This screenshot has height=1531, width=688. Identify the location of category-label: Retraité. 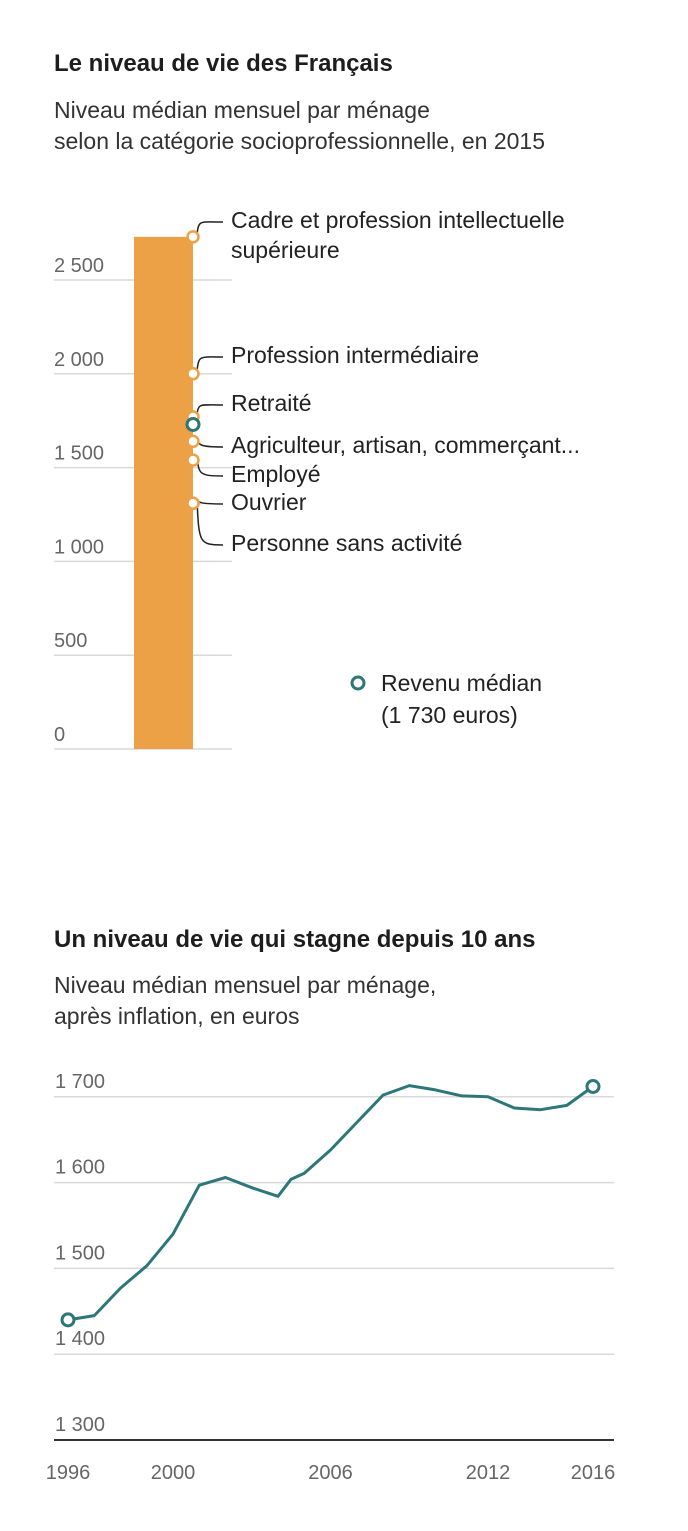
(271, 403).